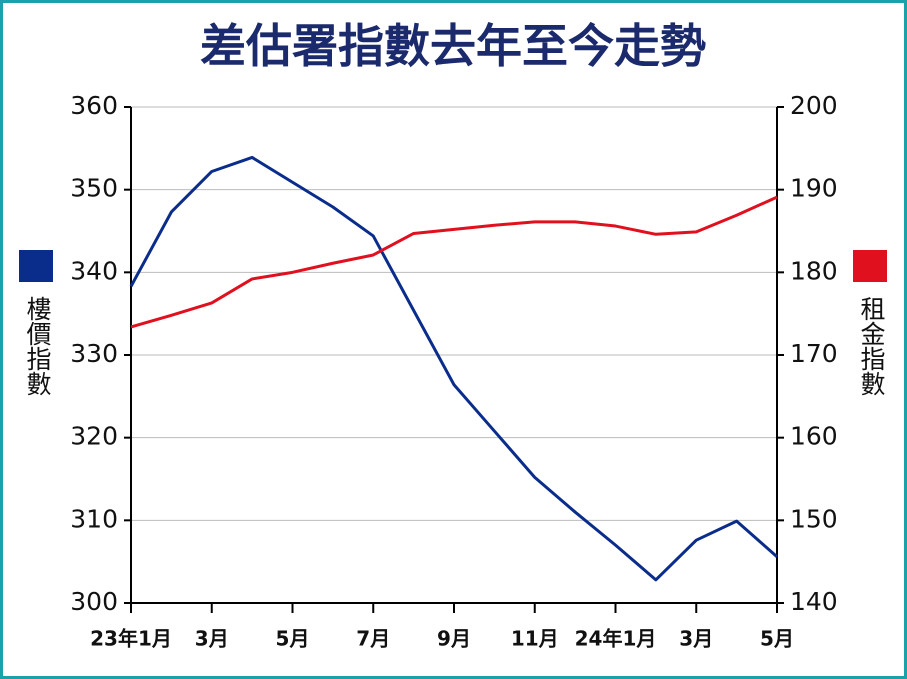 This screenshot has width=907, height=679. What do you see at coordinates (37, 346) in the screenshot?
I see `legend-label: 樓價指數` at bounding box center [37, 346].